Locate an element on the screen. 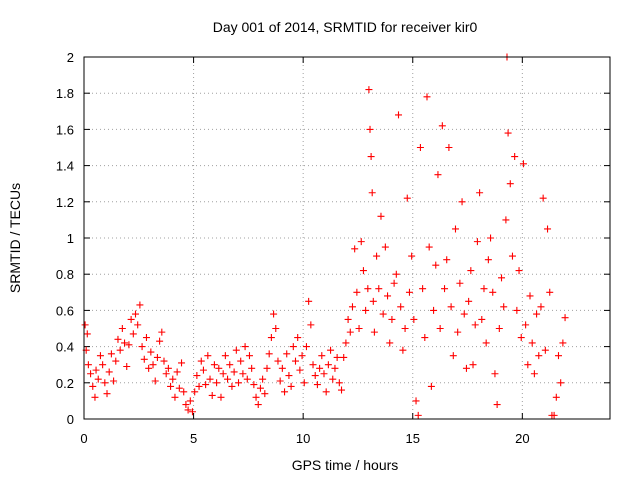 Image resolution: width=640 pixels, height=480 pixels. y-tick-label: 0.6 is located at coordinates (65, 310).